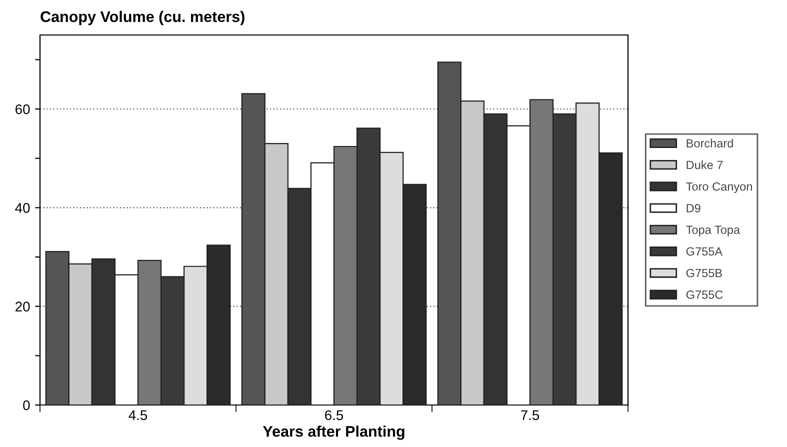  Describe the element at coordinates (704, 251) in the screenshot. I see `legend-label: G755A` at that location.